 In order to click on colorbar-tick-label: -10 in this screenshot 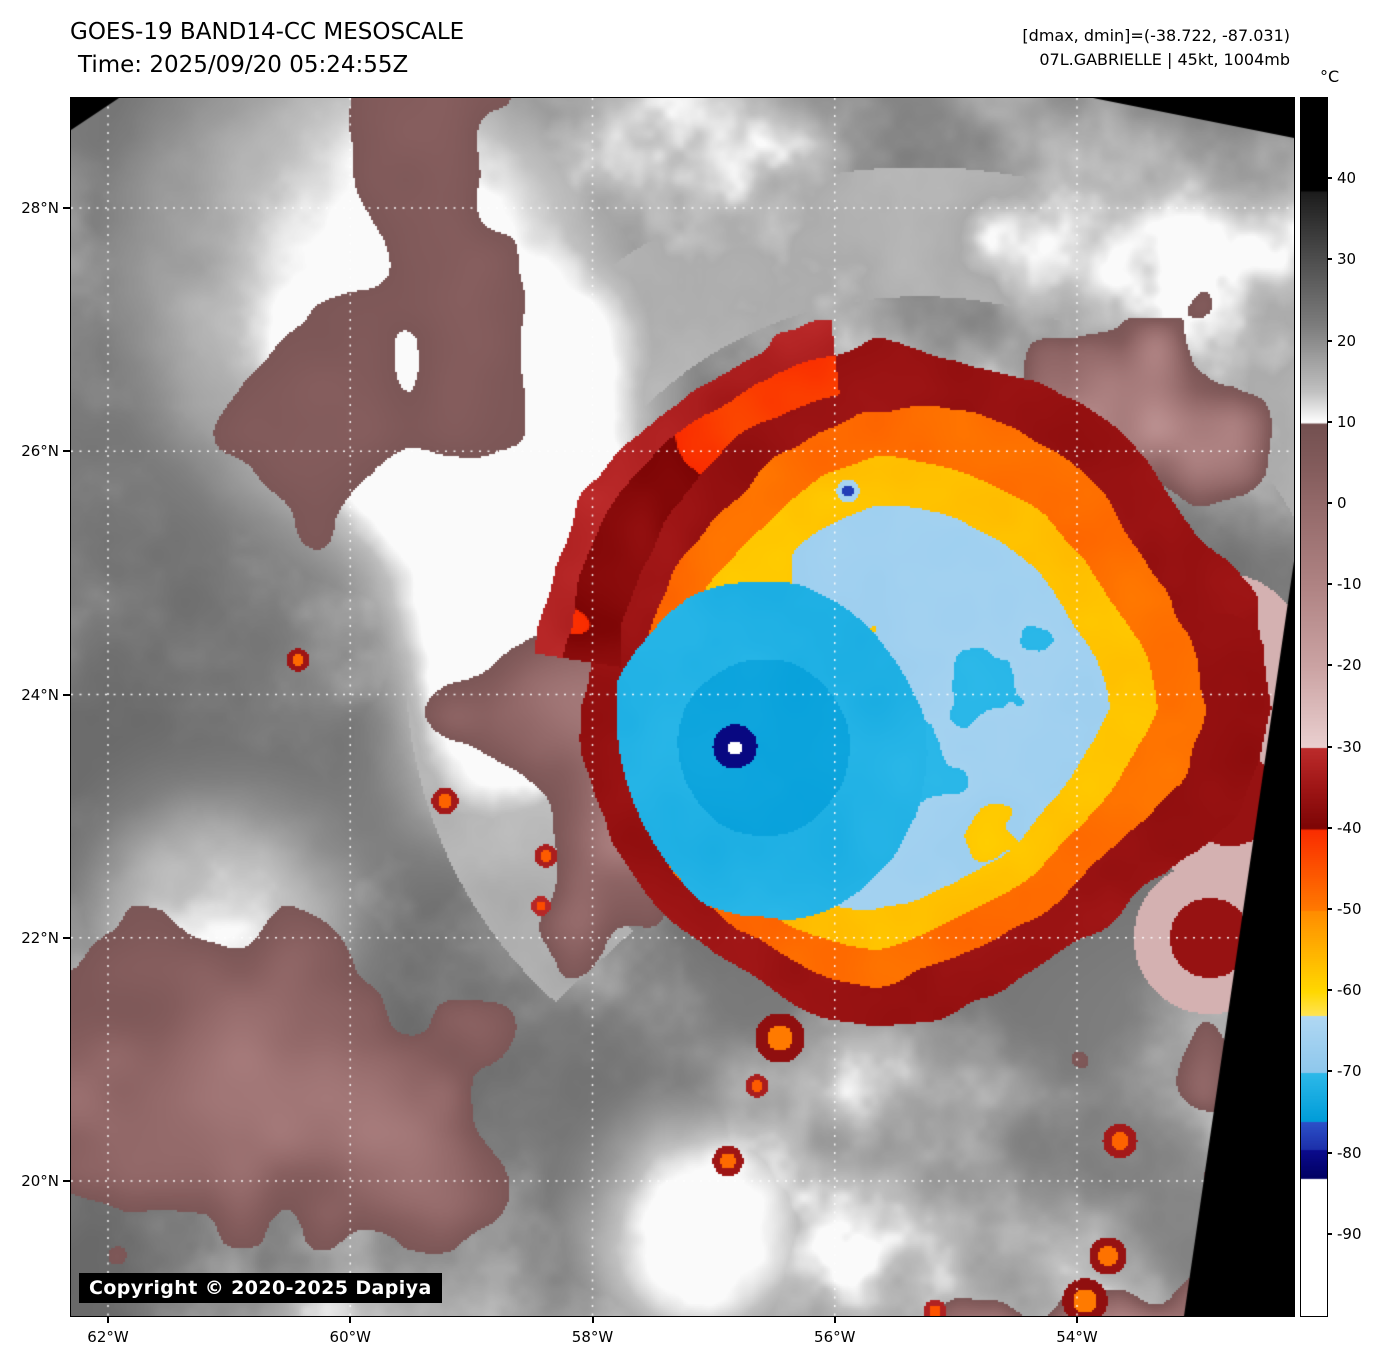, I will do `click(1349, 584)`.